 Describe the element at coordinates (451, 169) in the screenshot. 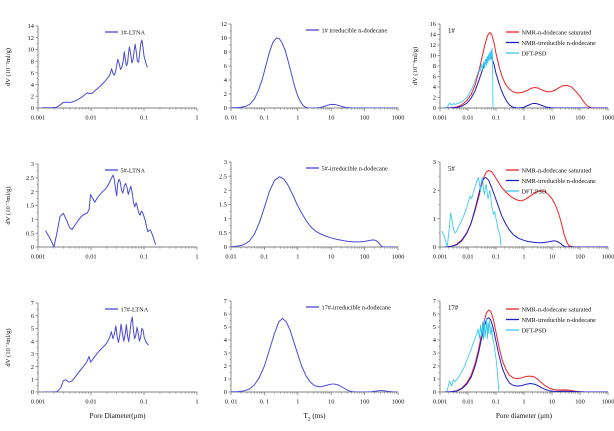

I see `panel-label: 5#` at that location.